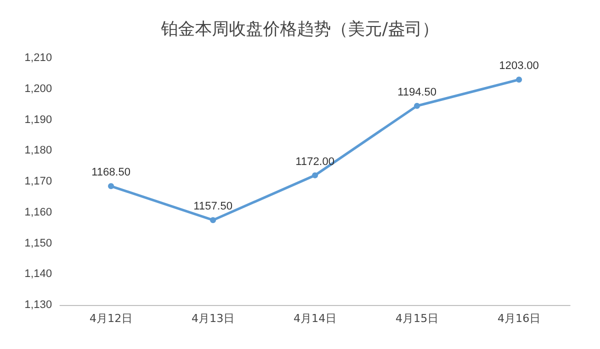 The height and width of the screenshot is (349, 600). Describe the element at coordinates (38, 88) in the screenshot. I see `y-tick-label: 1,200` at that location.